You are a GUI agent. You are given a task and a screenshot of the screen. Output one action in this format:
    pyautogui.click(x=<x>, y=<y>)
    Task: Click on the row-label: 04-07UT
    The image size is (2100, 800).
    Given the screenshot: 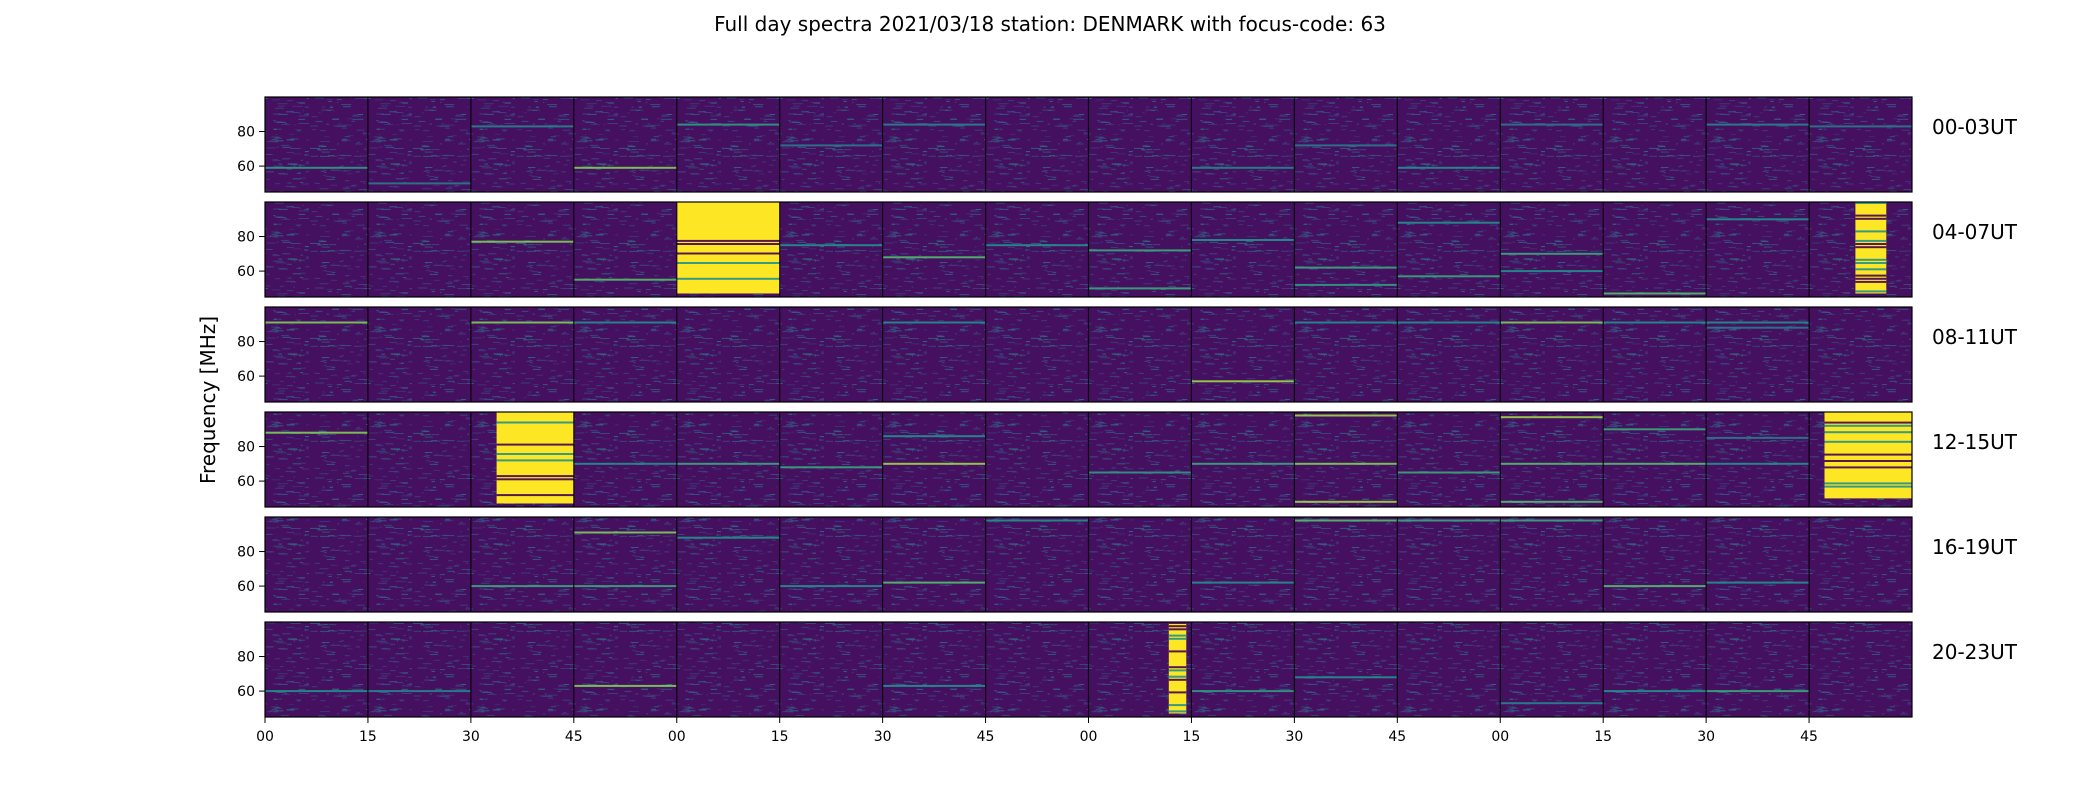 What is the action you would take?
    pyautogui.click(x=1975, y=232)
    